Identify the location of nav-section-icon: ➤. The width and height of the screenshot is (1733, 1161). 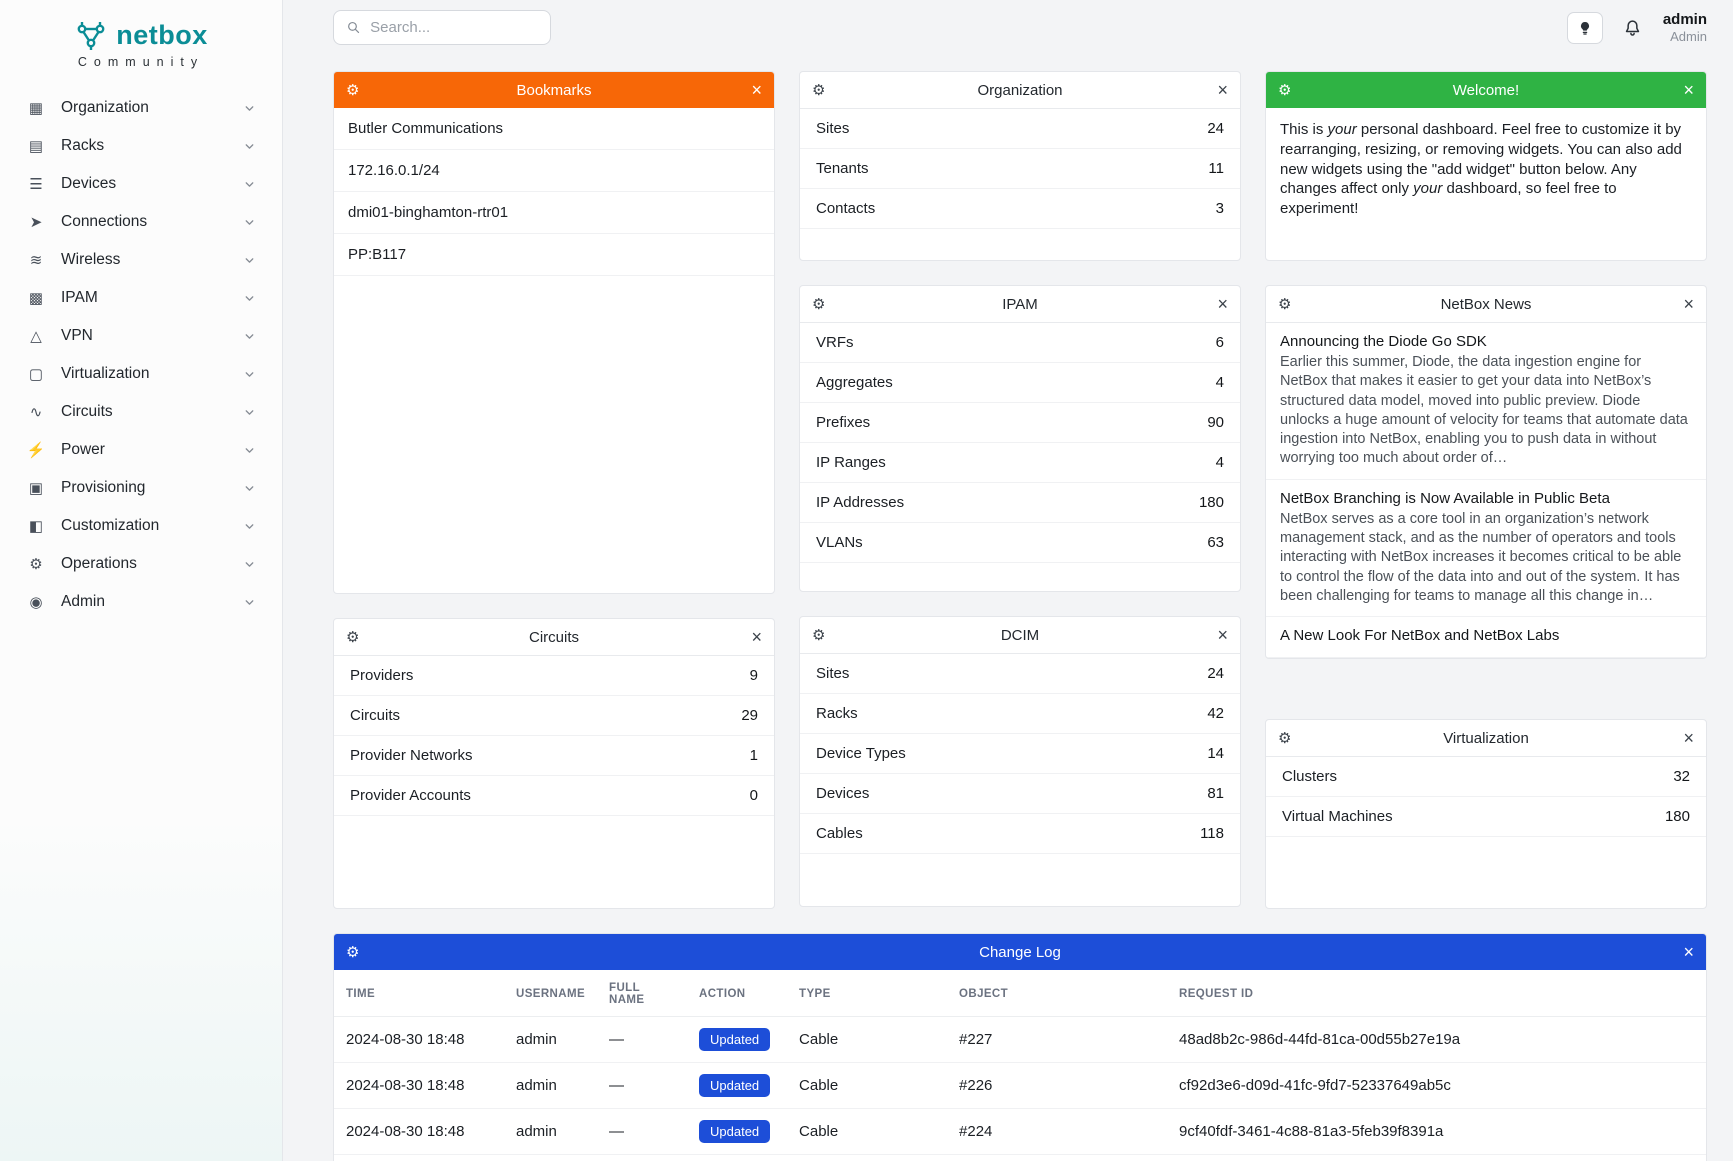
(36, 222).